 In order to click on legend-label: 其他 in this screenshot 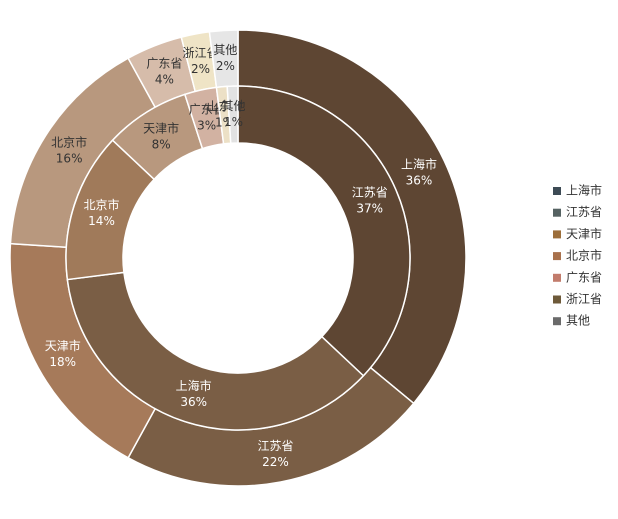, I will do `click(578, 321)`.